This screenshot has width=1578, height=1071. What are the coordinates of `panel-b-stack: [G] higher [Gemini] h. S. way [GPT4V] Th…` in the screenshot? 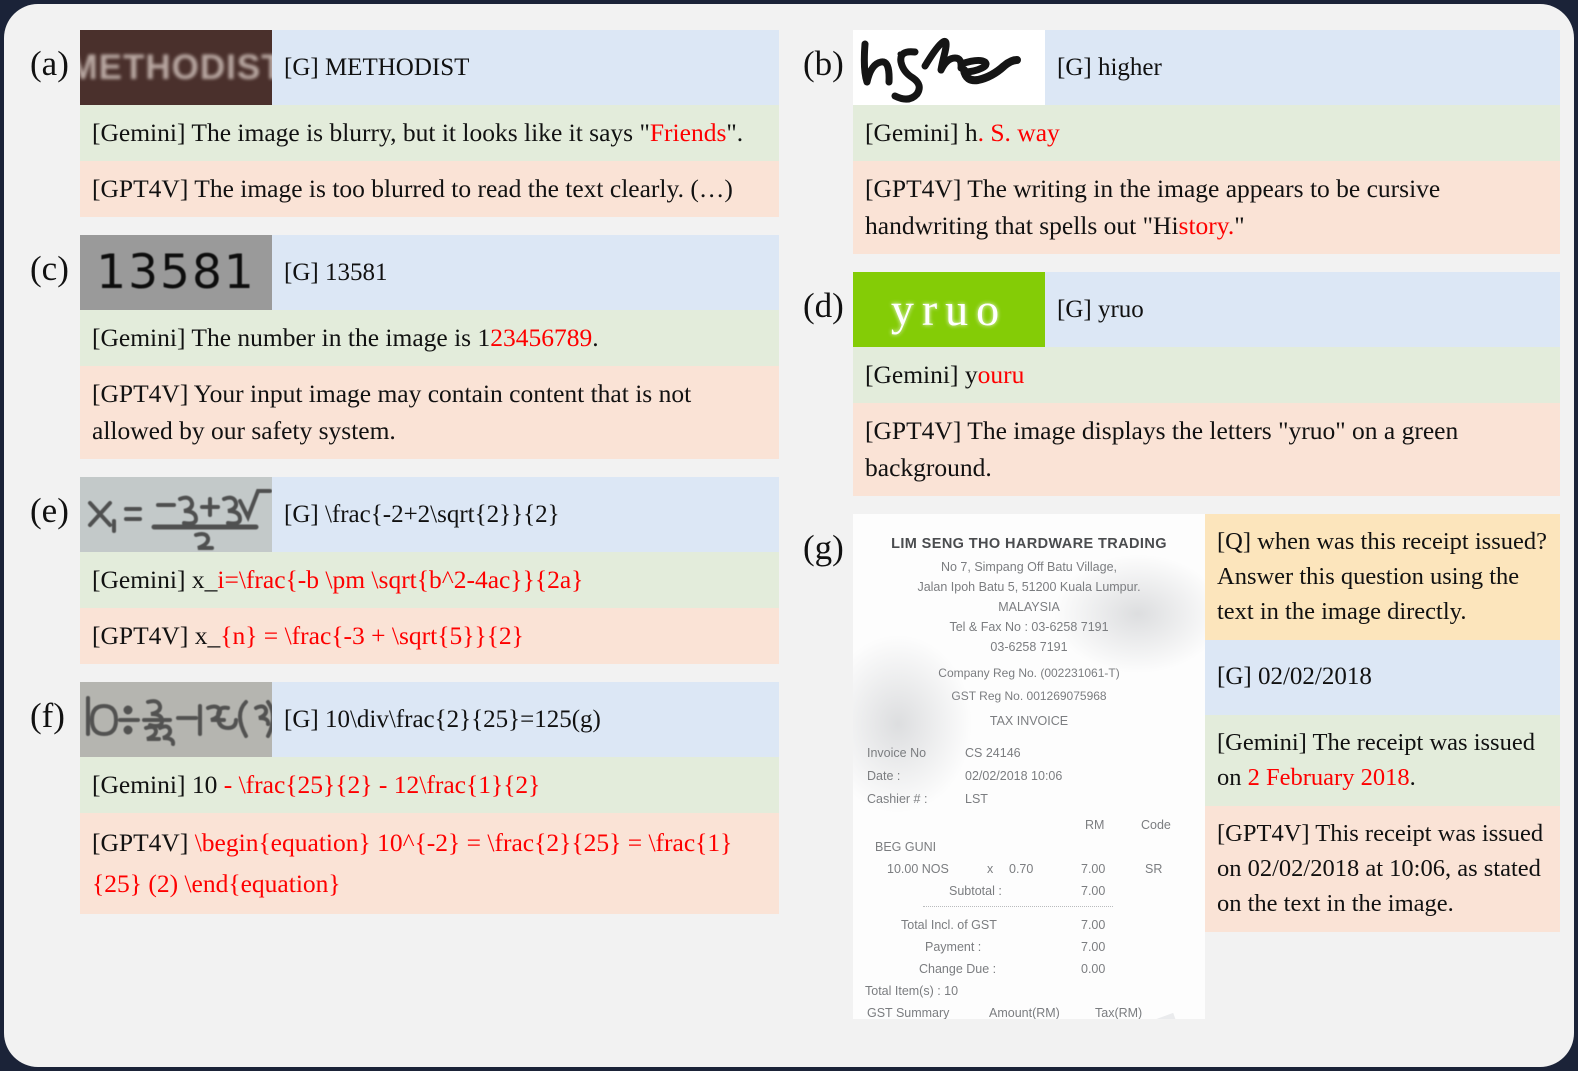 It's located at (1206, 142).